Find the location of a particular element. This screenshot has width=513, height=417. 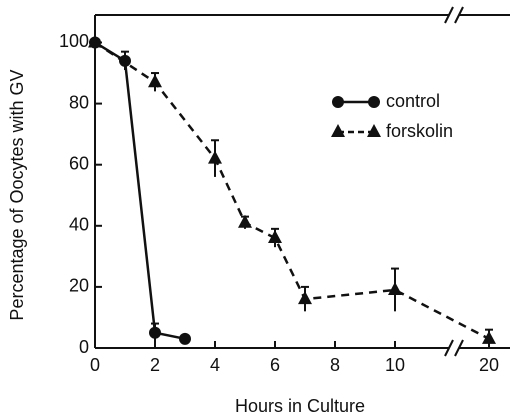

legend-label: control is located at coordinates (413, 101).